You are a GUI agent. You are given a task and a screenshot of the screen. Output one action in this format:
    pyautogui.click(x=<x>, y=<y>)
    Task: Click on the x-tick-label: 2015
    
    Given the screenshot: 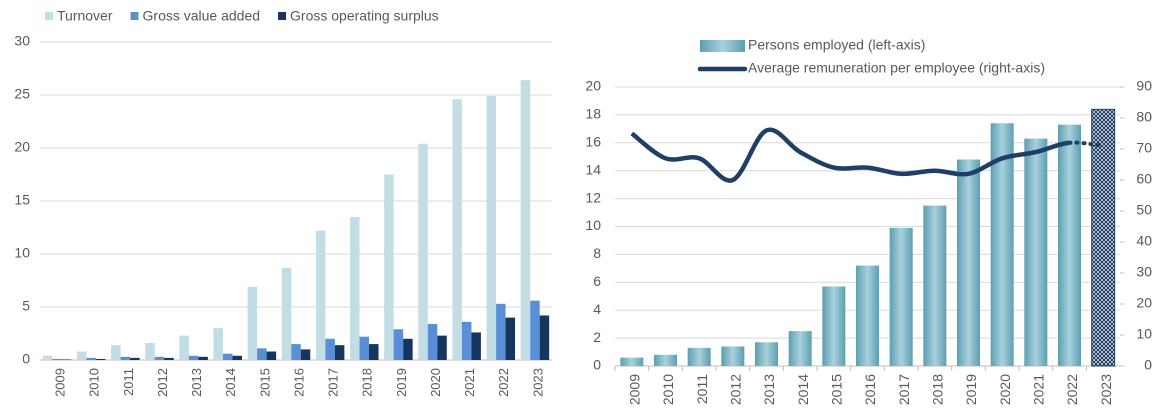 What is the action you would take?
    pyautogui.click(x=837, y=389)
    